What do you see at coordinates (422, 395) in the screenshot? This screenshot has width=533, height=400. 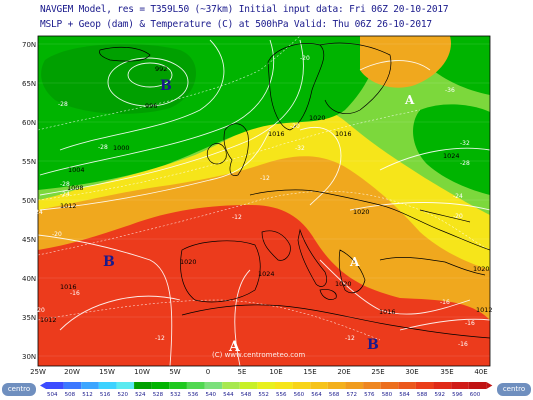 I see `legend-label: 588` at bounding box center [422, 395].